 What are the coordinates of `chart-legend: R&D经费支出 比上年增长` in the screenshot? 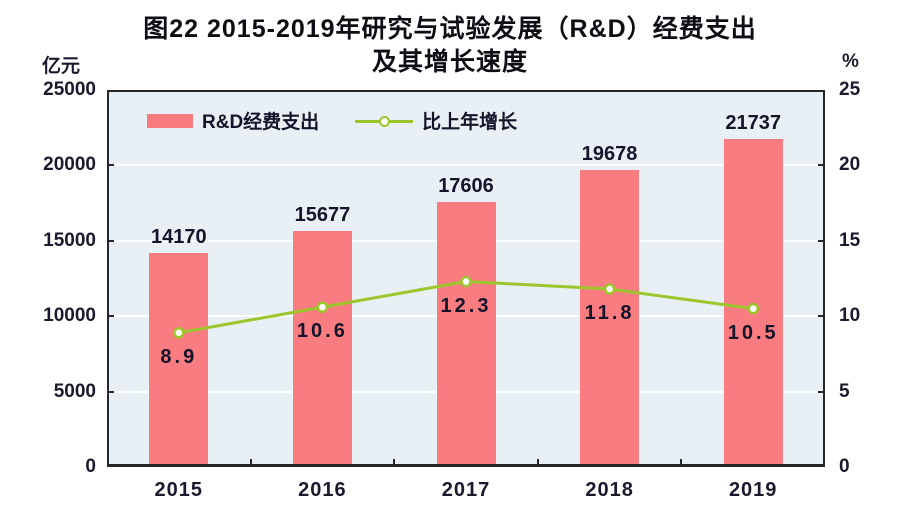 It's located at (332, 120).